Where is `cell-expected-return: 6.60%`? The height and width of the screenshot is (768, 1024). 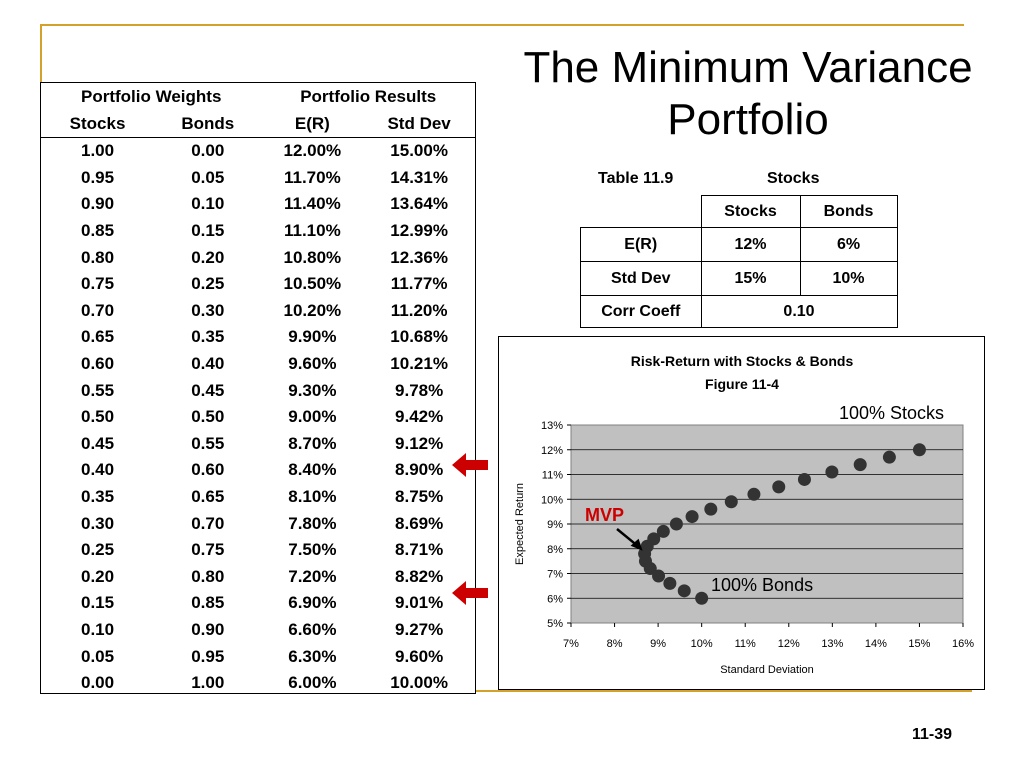 cell-expected-return: 6.60% is located at coordinates (312, 629).